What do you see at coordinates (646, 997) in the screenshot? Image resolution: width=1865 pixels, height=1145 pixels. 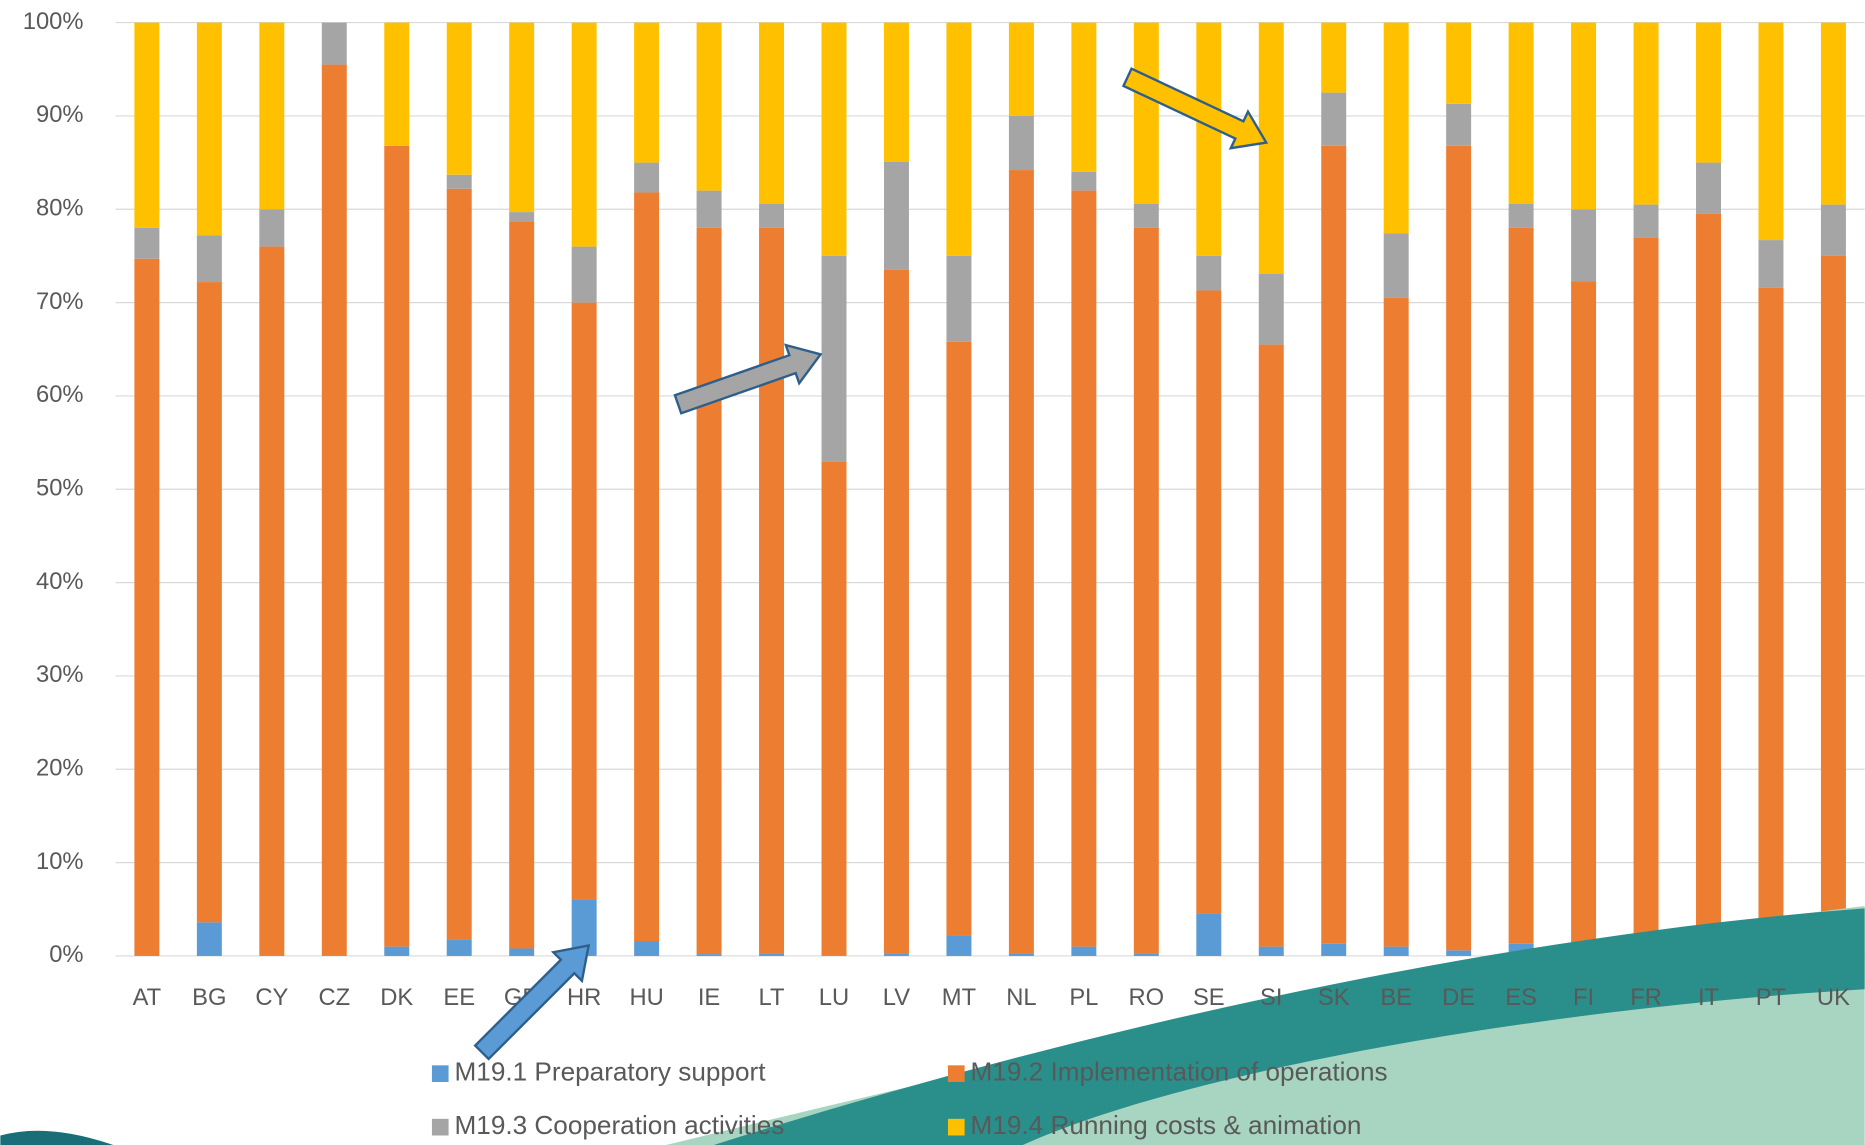 I see `x-tick-label: HU` at bounding box center [646, 997].